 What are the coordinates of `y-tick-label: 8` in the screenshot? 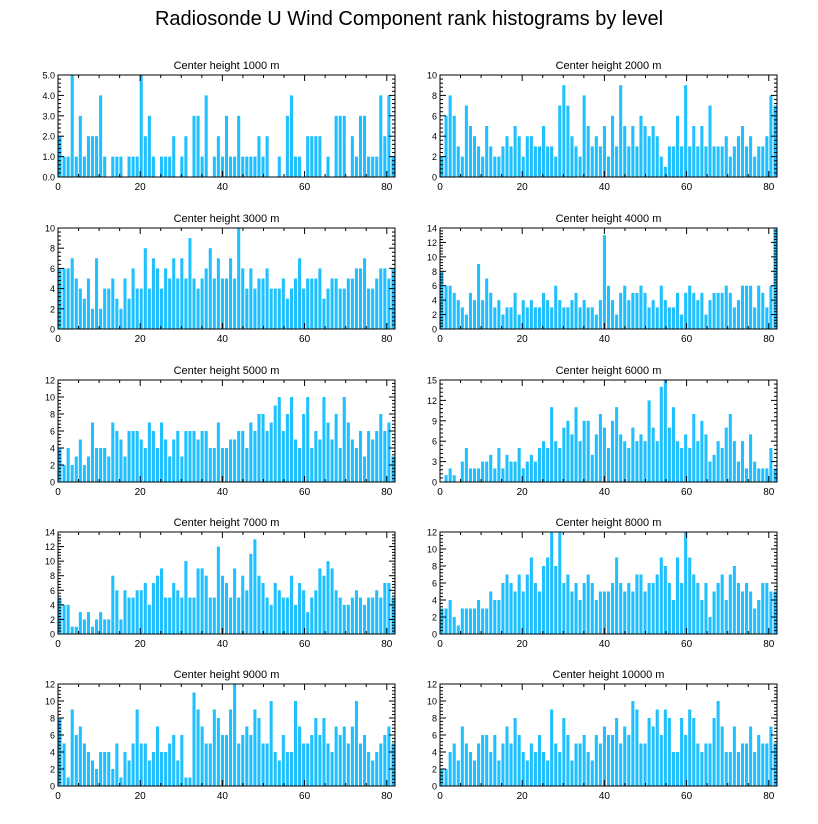 It's located at (434, 719).